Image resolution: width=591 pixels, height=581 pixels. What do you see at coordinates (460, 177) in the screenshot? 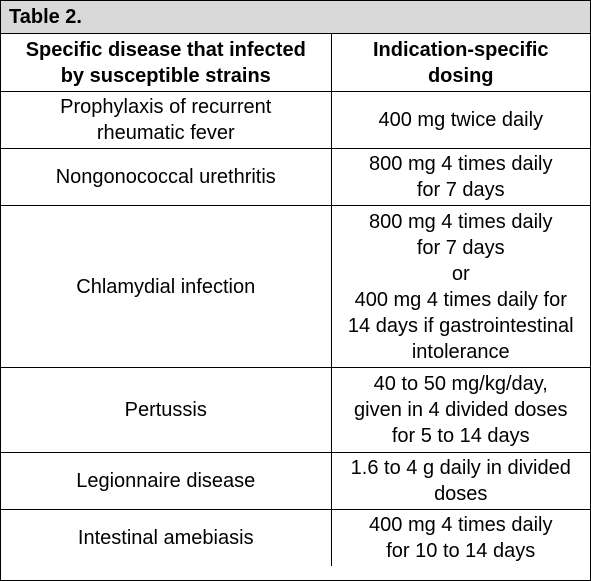
I see `cell-dosing: 800 mg 4 times daily for 7 days` at bounding box center [460, 177].